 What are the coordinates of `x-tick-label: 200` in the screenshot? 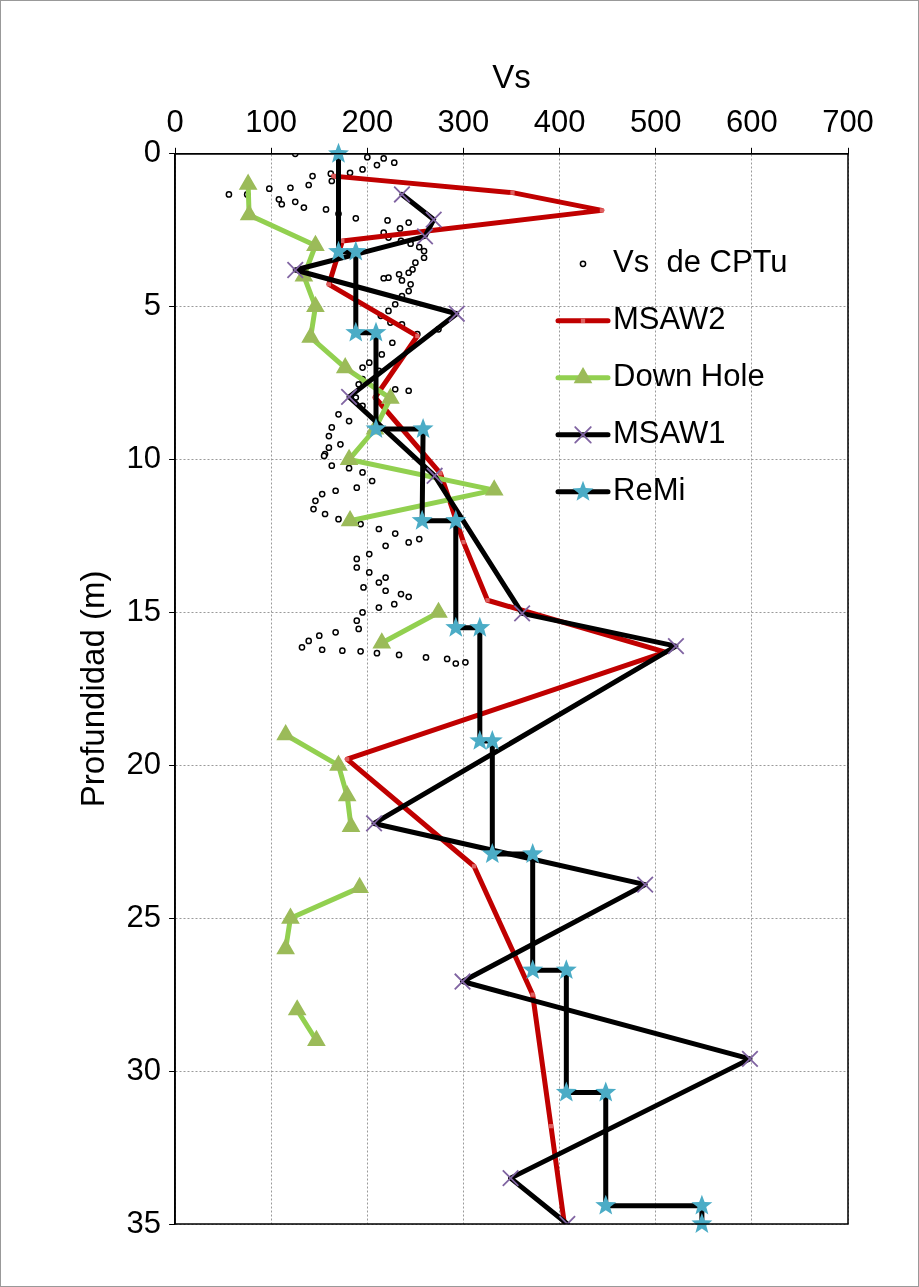 It's located at (367, 121).